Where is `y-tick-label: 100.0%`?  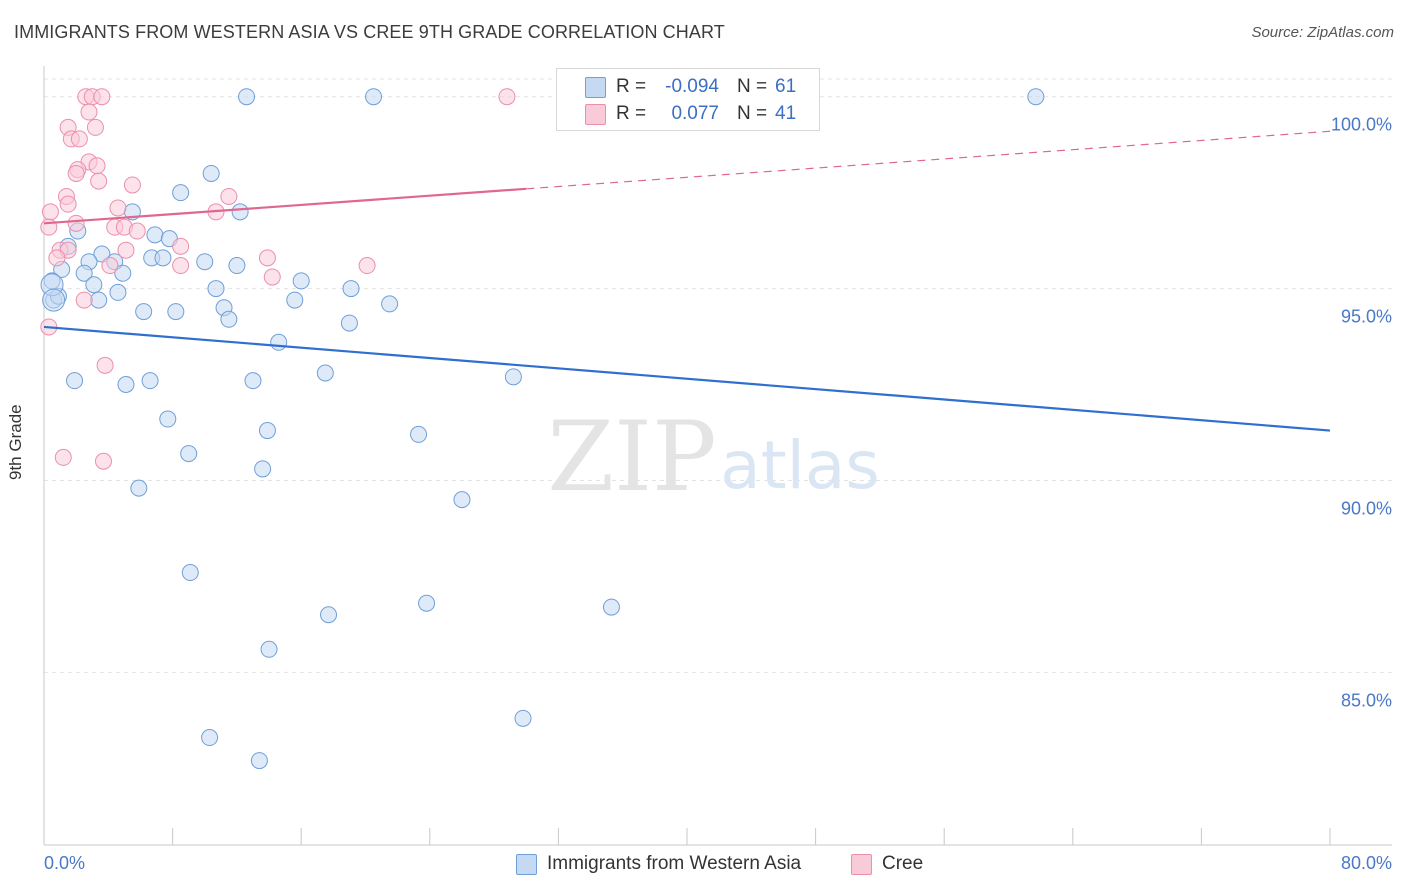
y-tick-label: 100.0% is located at coordinates (1361, 125).